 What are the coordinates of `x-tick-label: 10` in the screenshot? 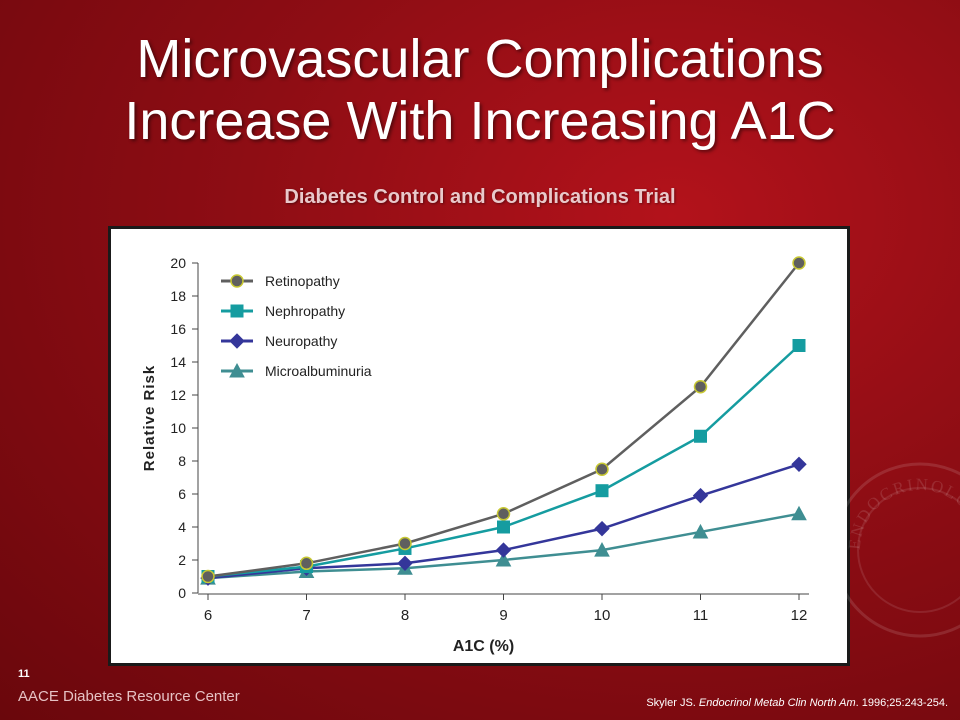 It's located at (602, 615).